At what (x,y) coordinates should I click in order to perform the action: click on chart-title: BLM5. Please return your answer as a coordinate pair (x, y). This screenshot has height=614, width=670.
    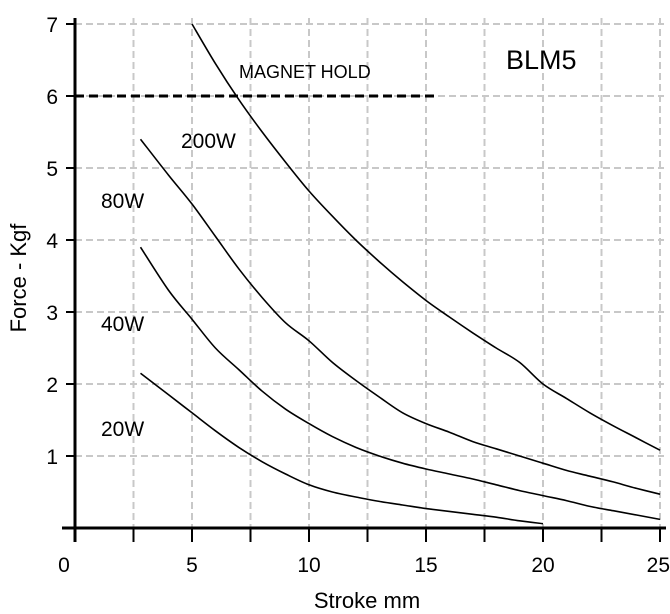
    Looking at the image, I should click on (541, 60).